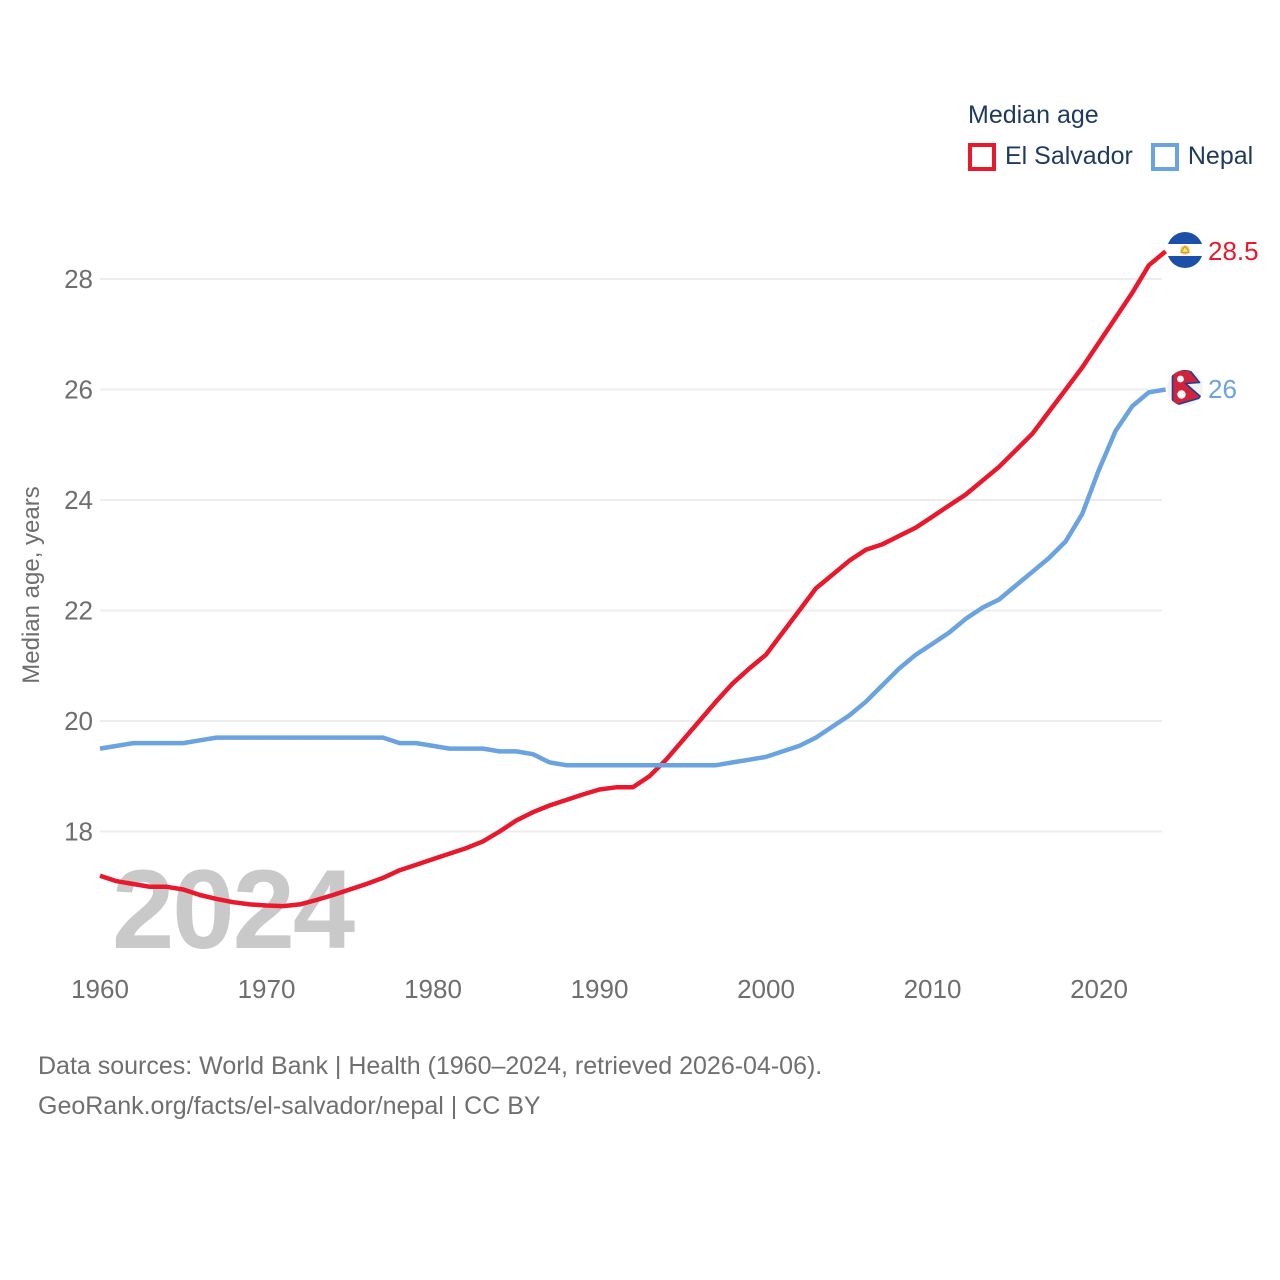 This screenshot has height=1280, width=1280. I want to click on legend-item-nepal: Nepal, so click(1202, 156).